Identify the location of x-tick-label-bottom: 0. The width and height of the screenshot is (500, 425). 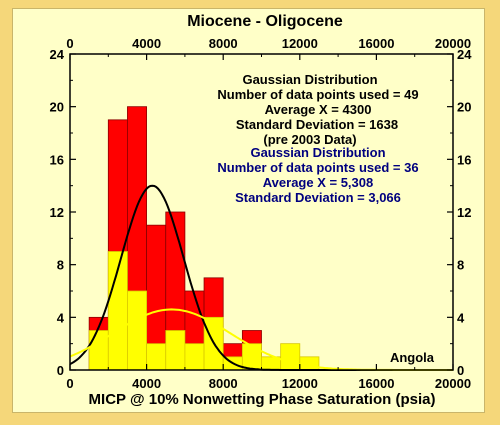
(69, 383).